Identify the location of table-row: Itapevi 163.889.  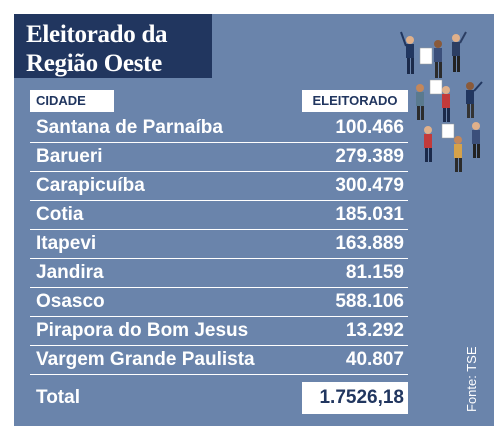
(219, 244).